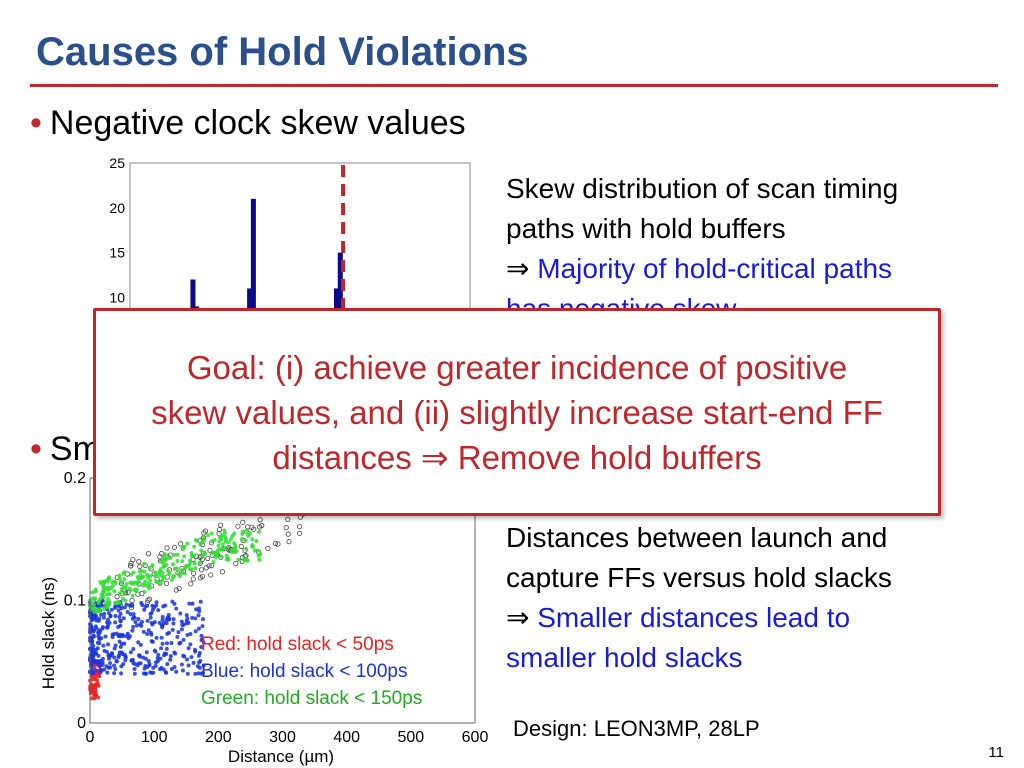  Describe the element at coordinates (475, 737) in the screenshot. I see `scatter-x-tick-label: 600` at that location.